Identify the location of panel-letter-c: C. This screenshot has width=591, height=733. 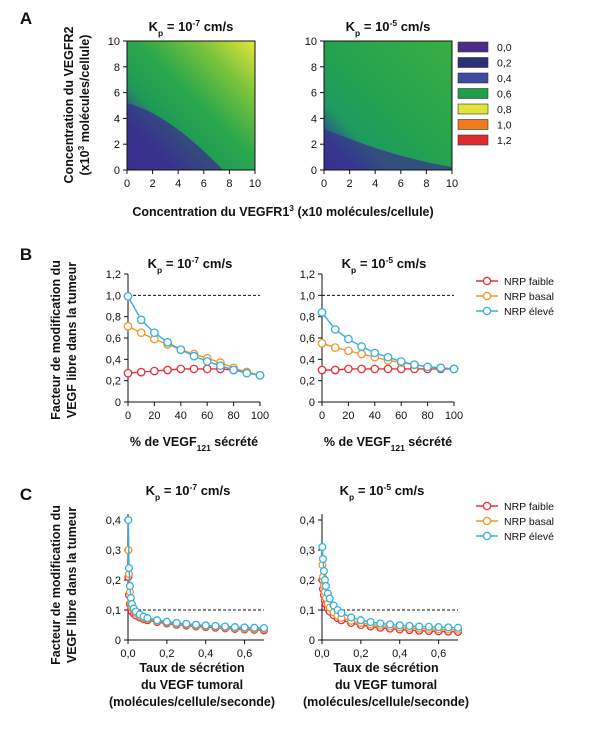
(26, 494).